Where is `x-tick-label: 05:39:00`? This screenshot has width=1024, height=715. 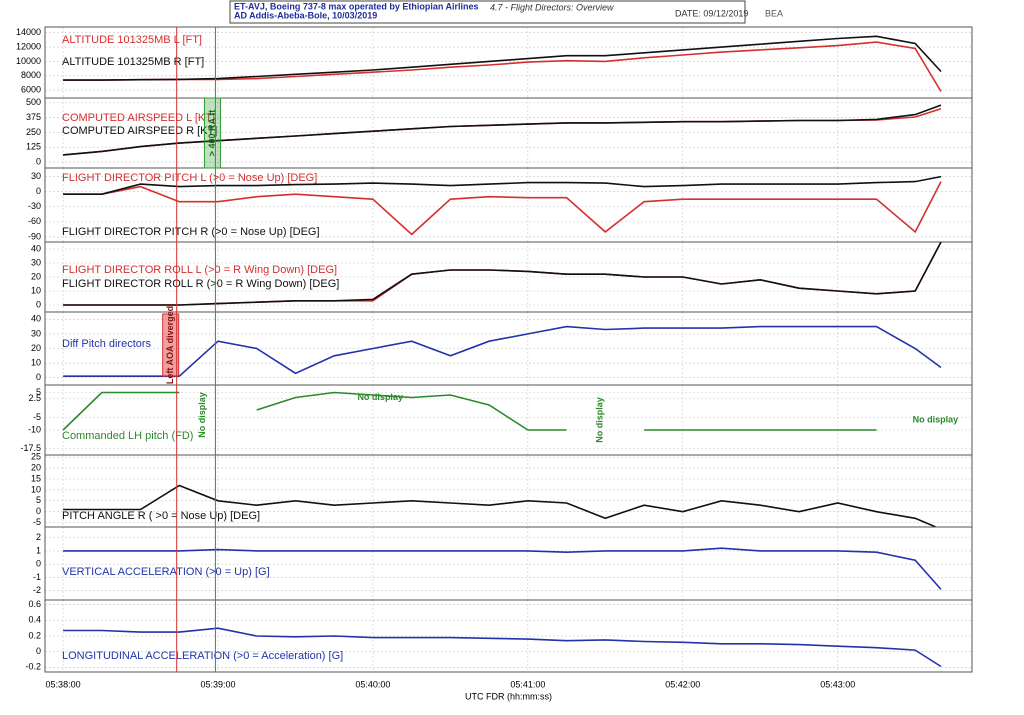
x-tick-label: 05:39:00 is located at coordinates (217, 684).